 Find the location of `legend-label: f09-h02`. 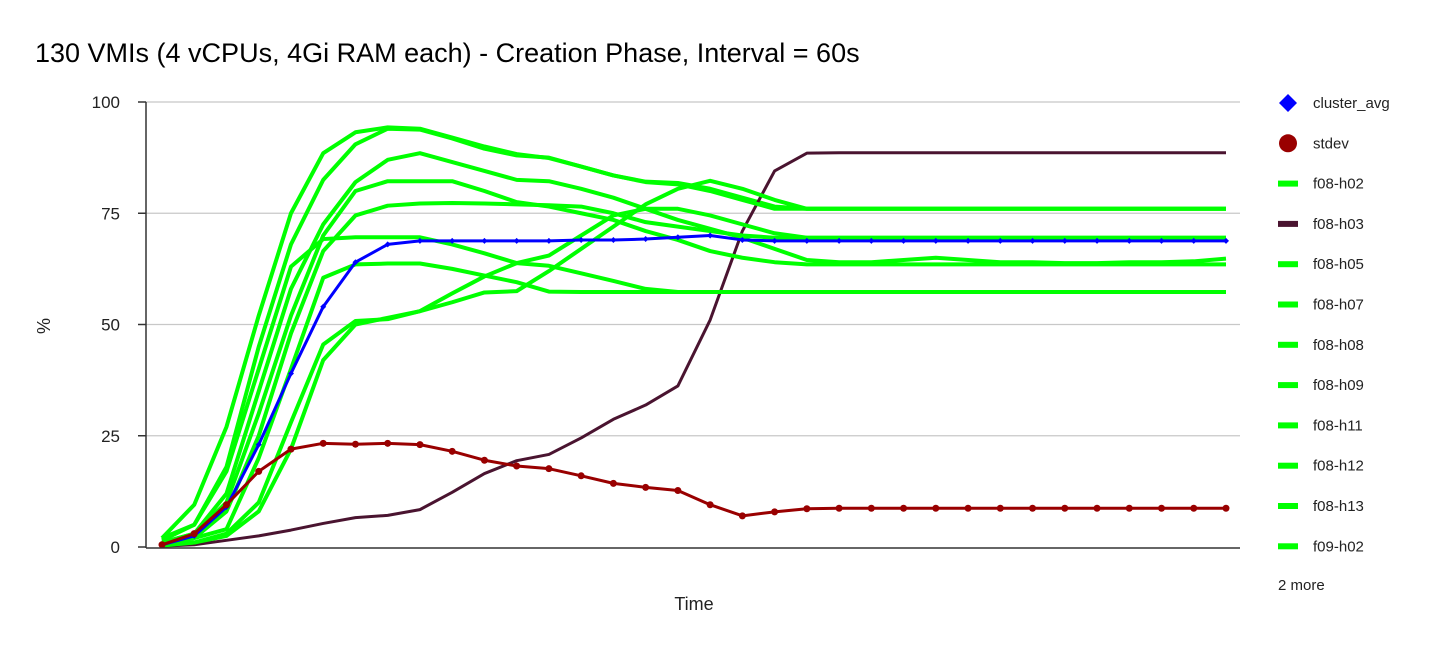

legend-label: f09-h02 is located at coordinates (1338, 546).